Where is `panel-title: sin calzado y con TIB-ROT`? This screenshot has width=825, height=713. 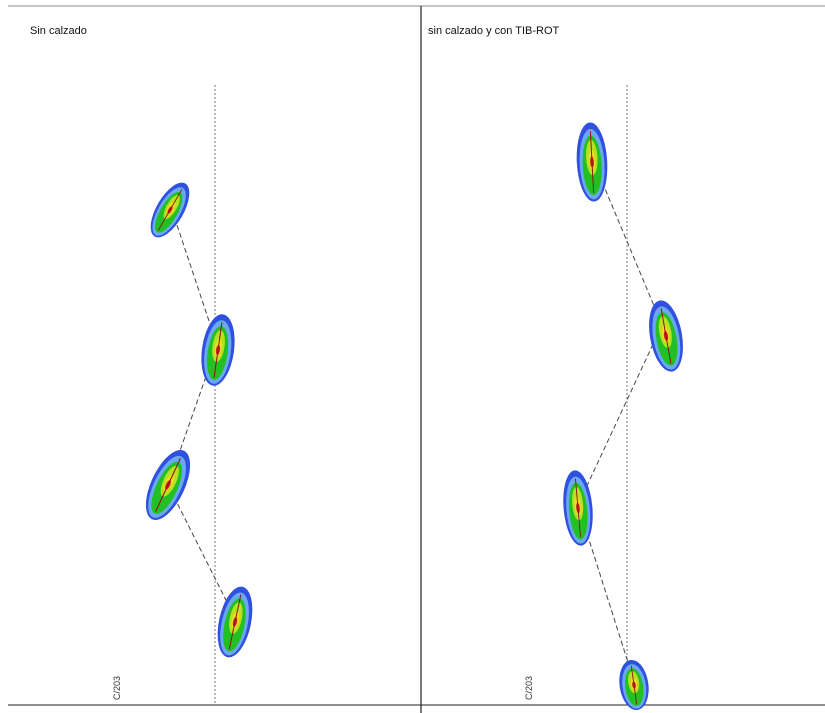 panel-title: sin calzado y con TIB-ROT is located at coordinates (494, 31).